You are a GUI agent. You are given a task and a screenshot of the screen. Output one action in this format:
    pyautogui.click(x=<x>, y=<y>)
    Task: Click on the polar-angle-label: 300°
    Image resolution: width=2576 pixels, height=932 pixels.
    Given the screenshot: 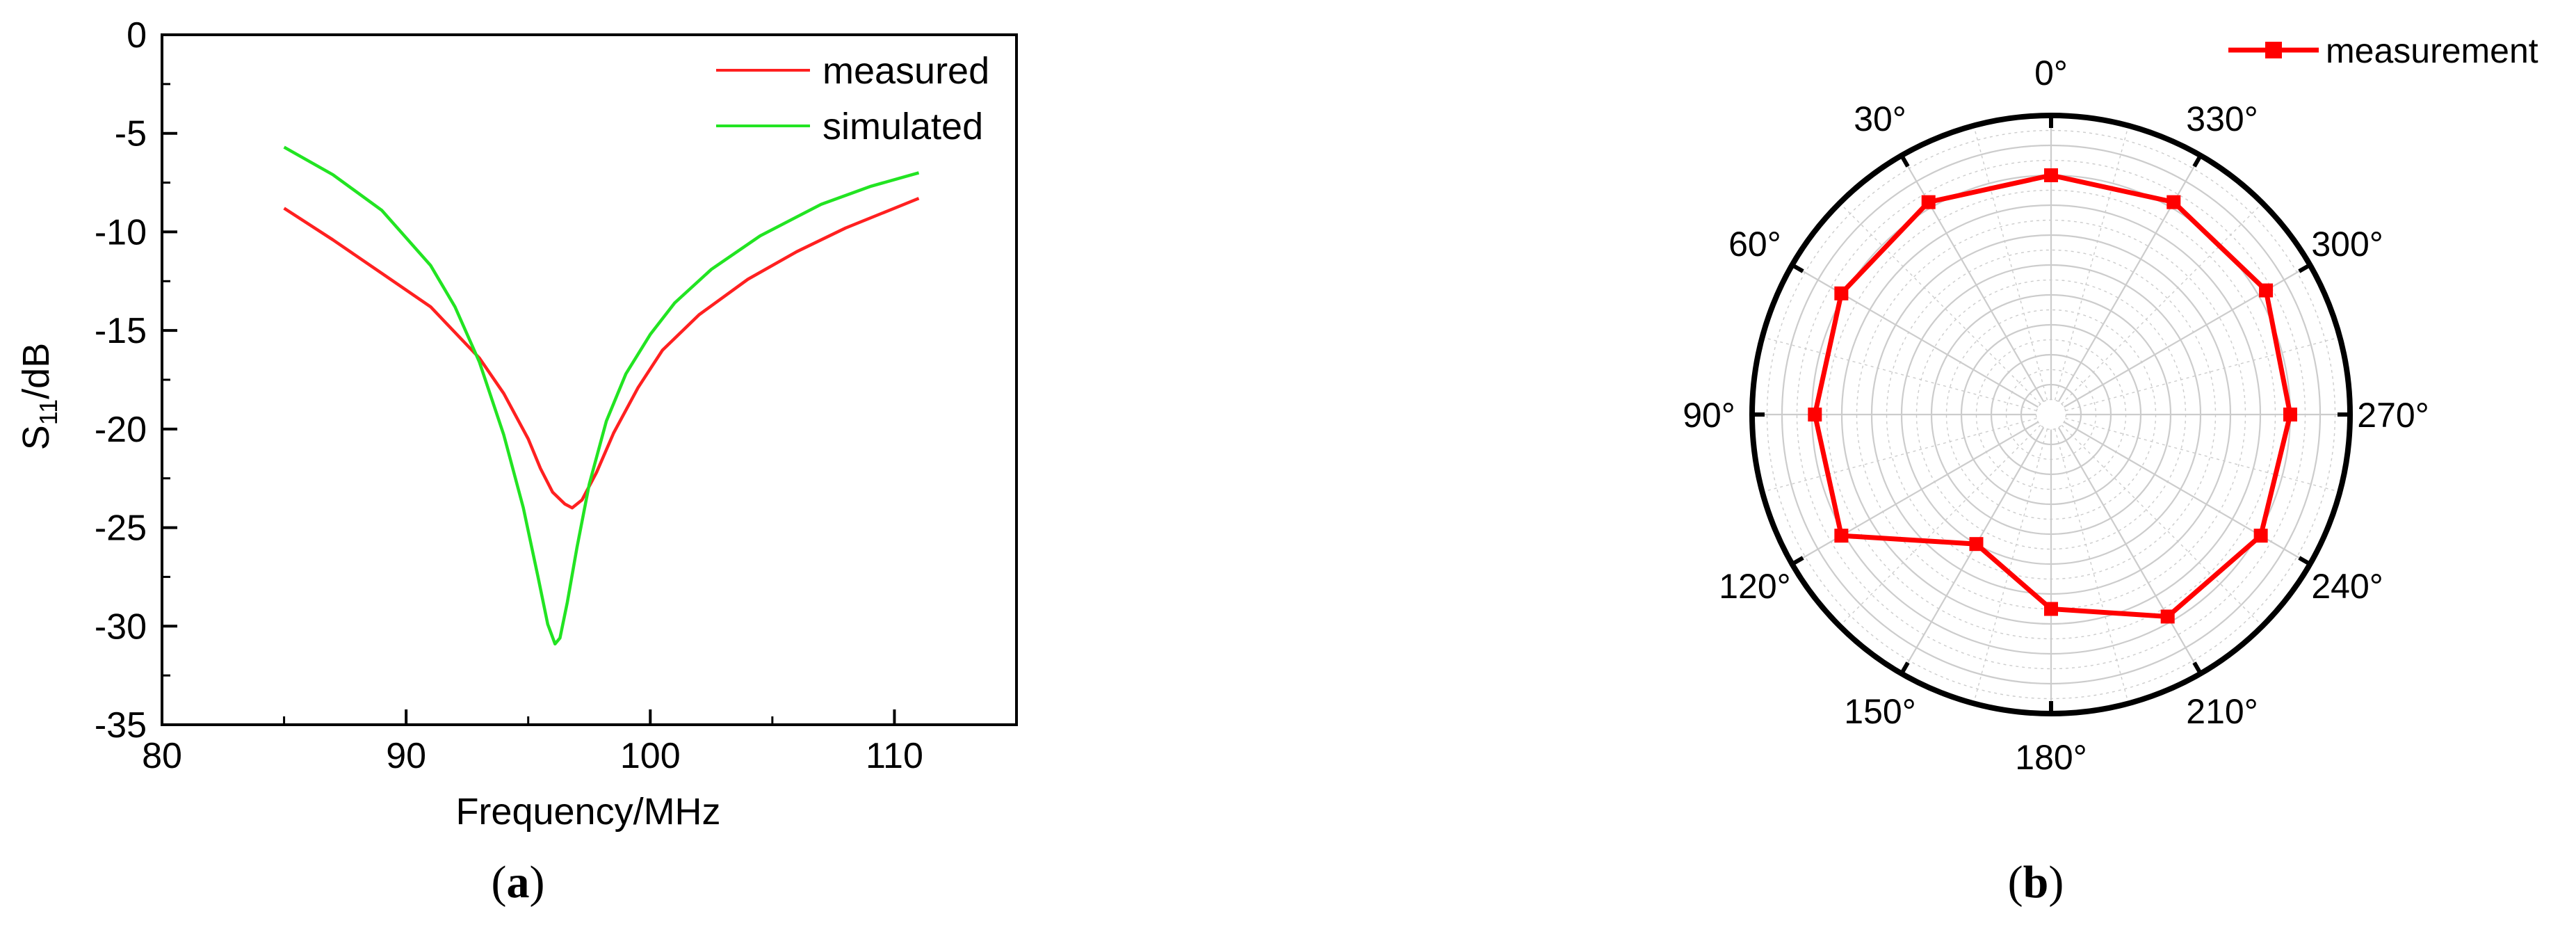 What is the action you would take?
    pyautogui.click(x=2347, y=244)
    